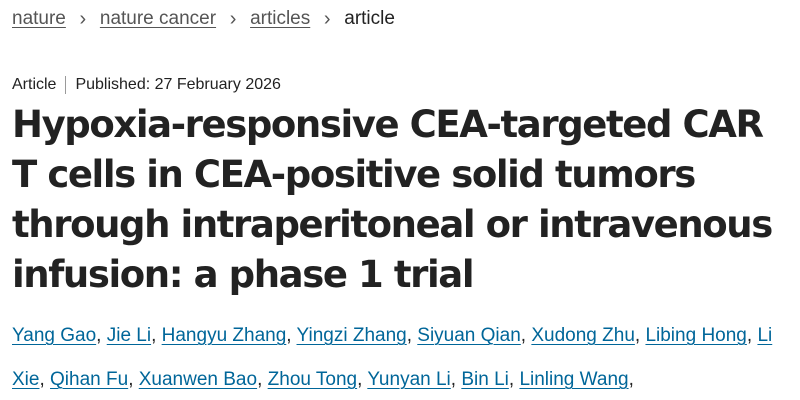 The image size is (800, 400). Describe the element at coordinates (54, 335) in the screenshot. I see `author-link: Yang Gao` at that location.